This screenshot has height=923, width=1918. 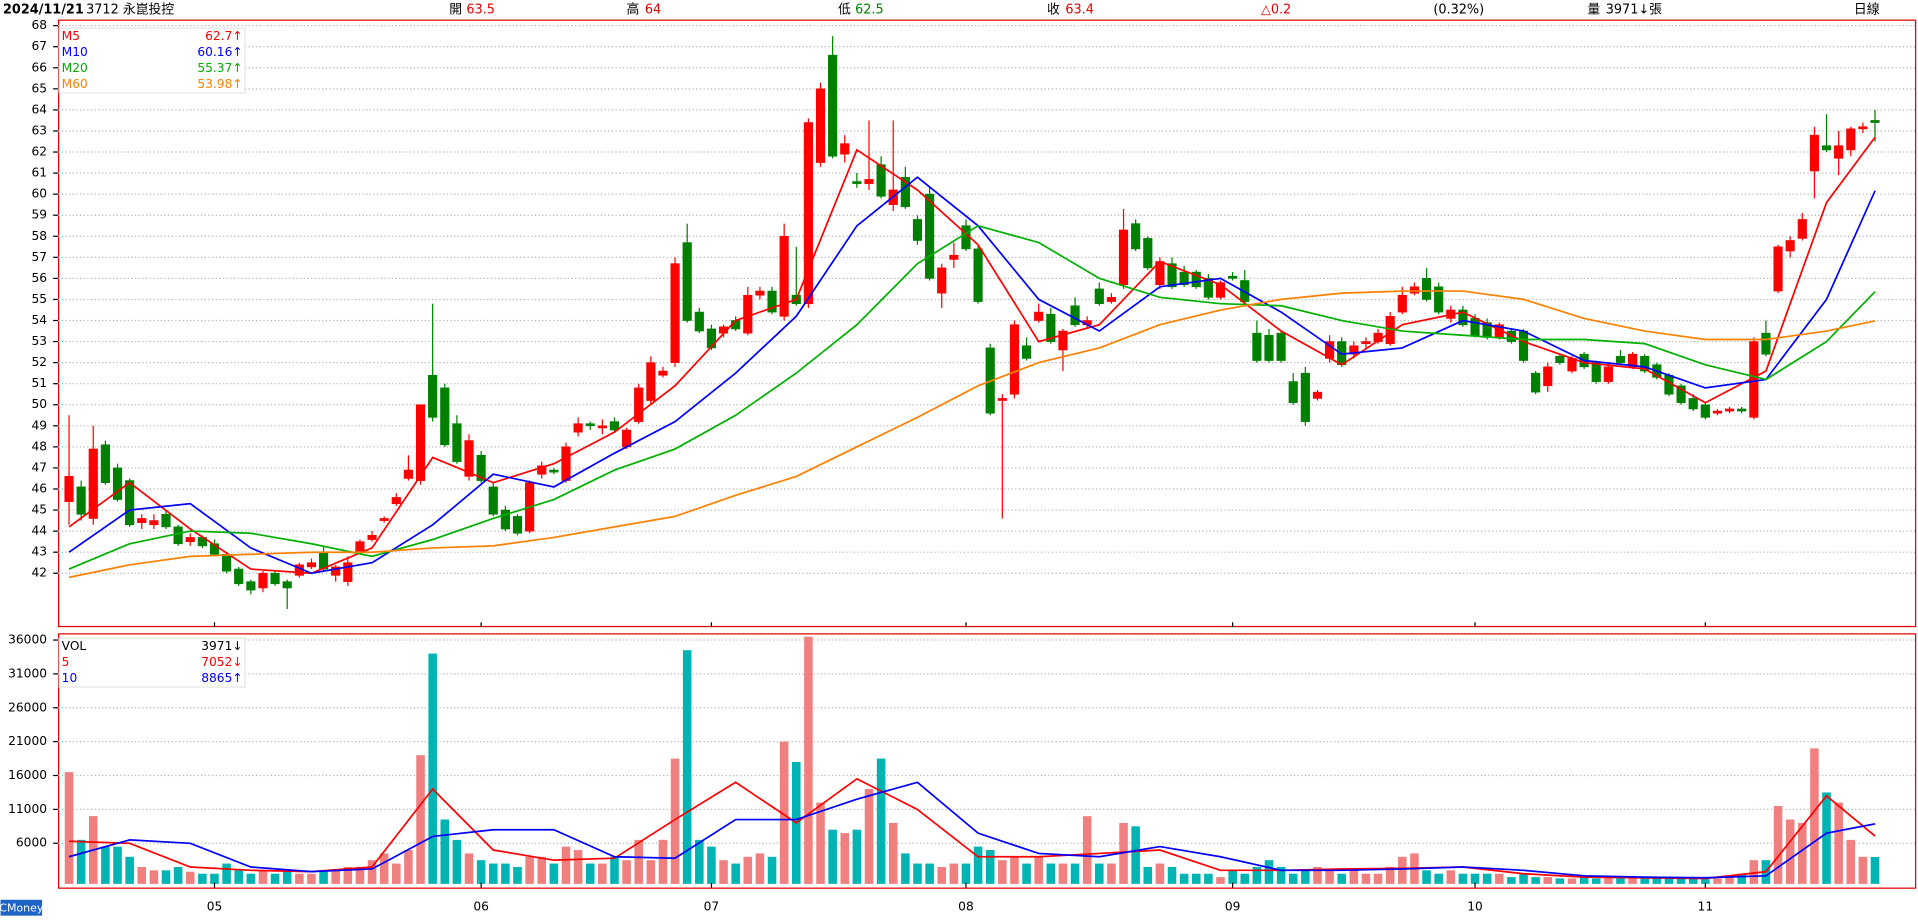 What do you see at coordinates (39, 257) in the screenshot?
I see `y-tick-label: 57` at bounding box center [39, 257].